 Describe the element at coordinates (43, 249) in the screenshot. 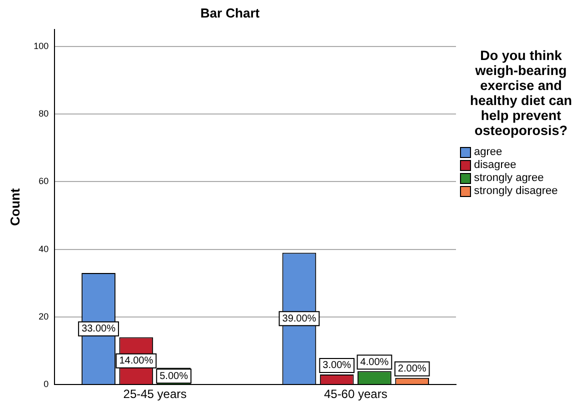

I see `y-tick-label: 40` at that location.